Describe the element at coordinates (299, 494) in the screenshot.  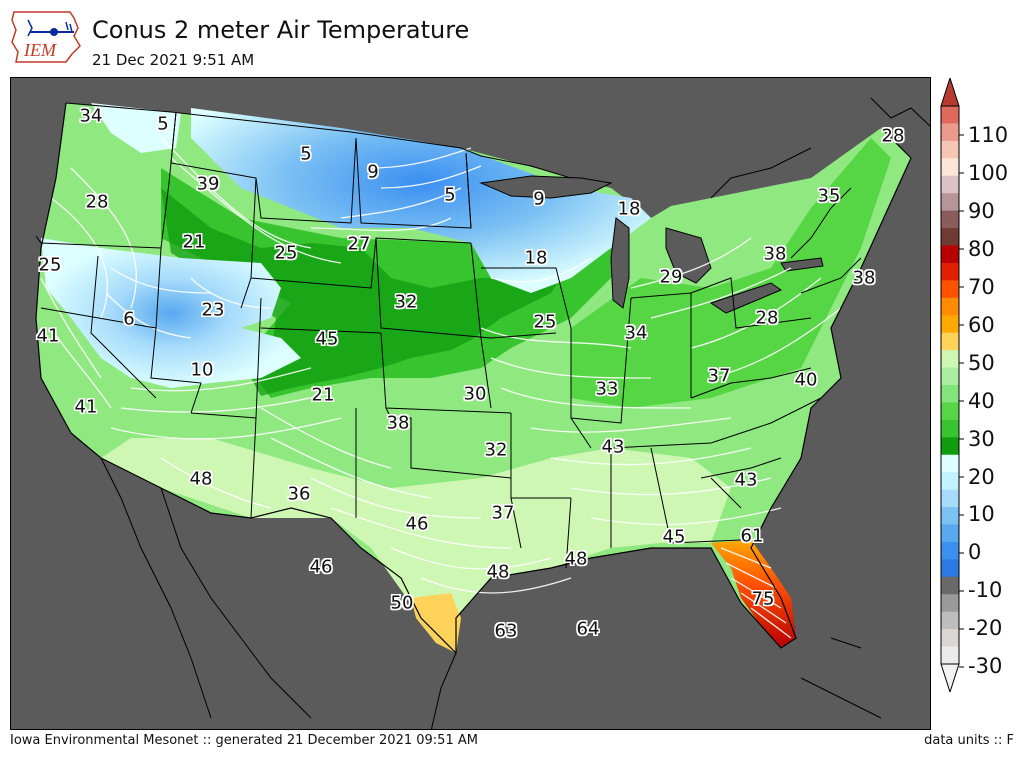
I see `temp-label: 36` at that location.